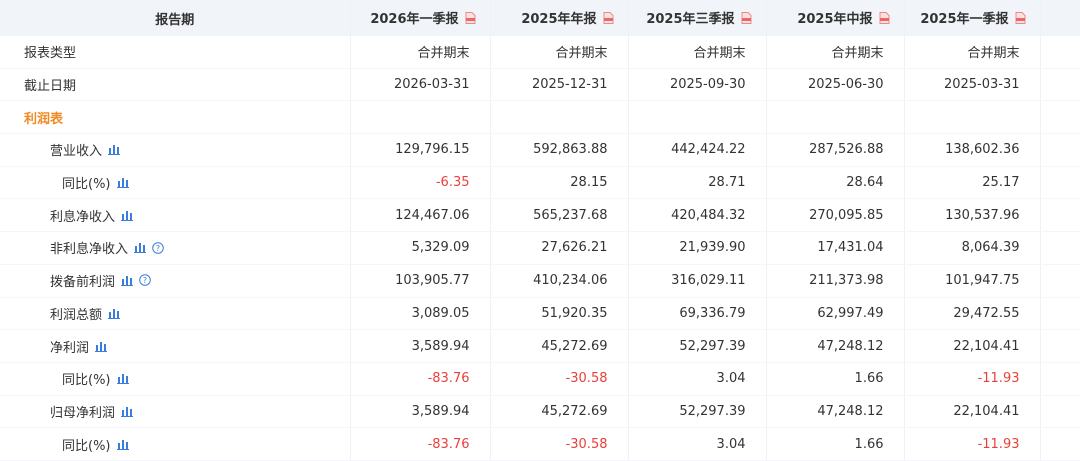 The width and height of the screenshot is (1080, 461). Describe the element at coordinates (559, 18) in the screenshot. I see `period-header: 2025年年报` at that location.